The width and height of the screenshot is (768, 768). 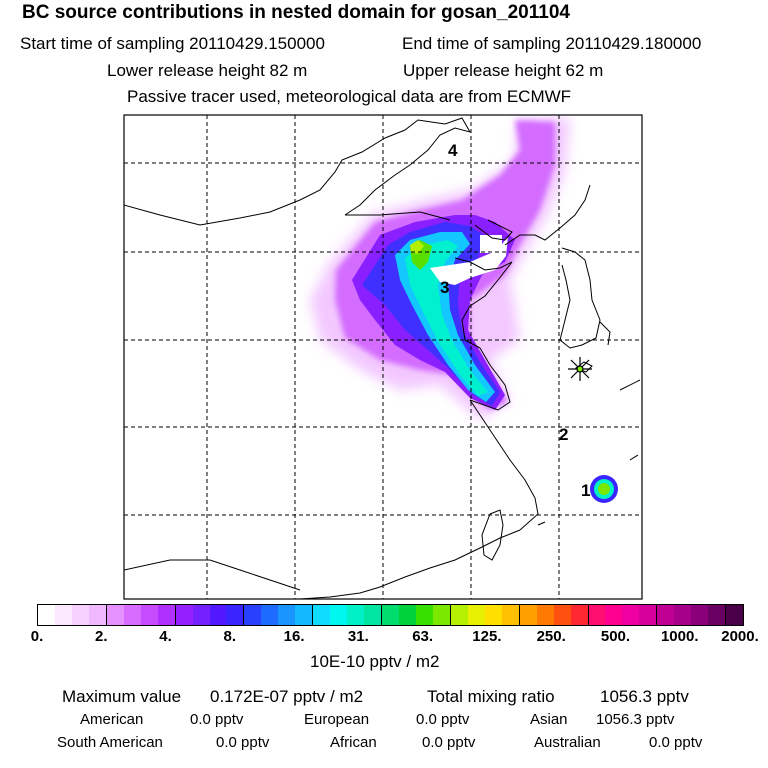 What do you see at coordinates (243, 742) in the screenshot?
I see `region-value-south-american: 0.0 pptv` at bounding box center [243, 742].